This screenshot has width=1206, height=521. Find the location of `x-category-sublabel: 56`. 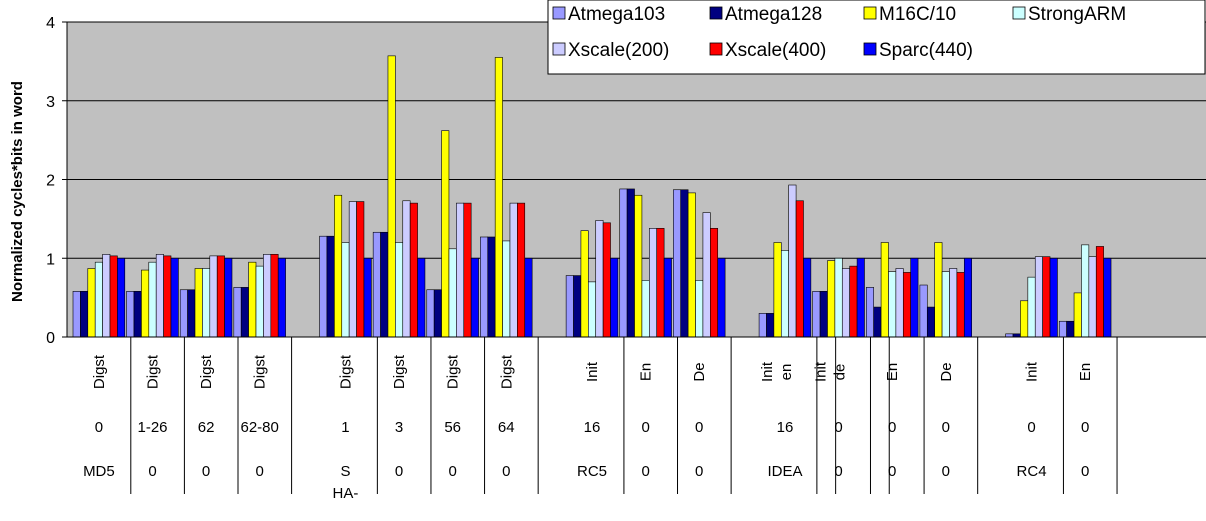

x-category-sublabel: 56 is located at coordinates (452, 427).